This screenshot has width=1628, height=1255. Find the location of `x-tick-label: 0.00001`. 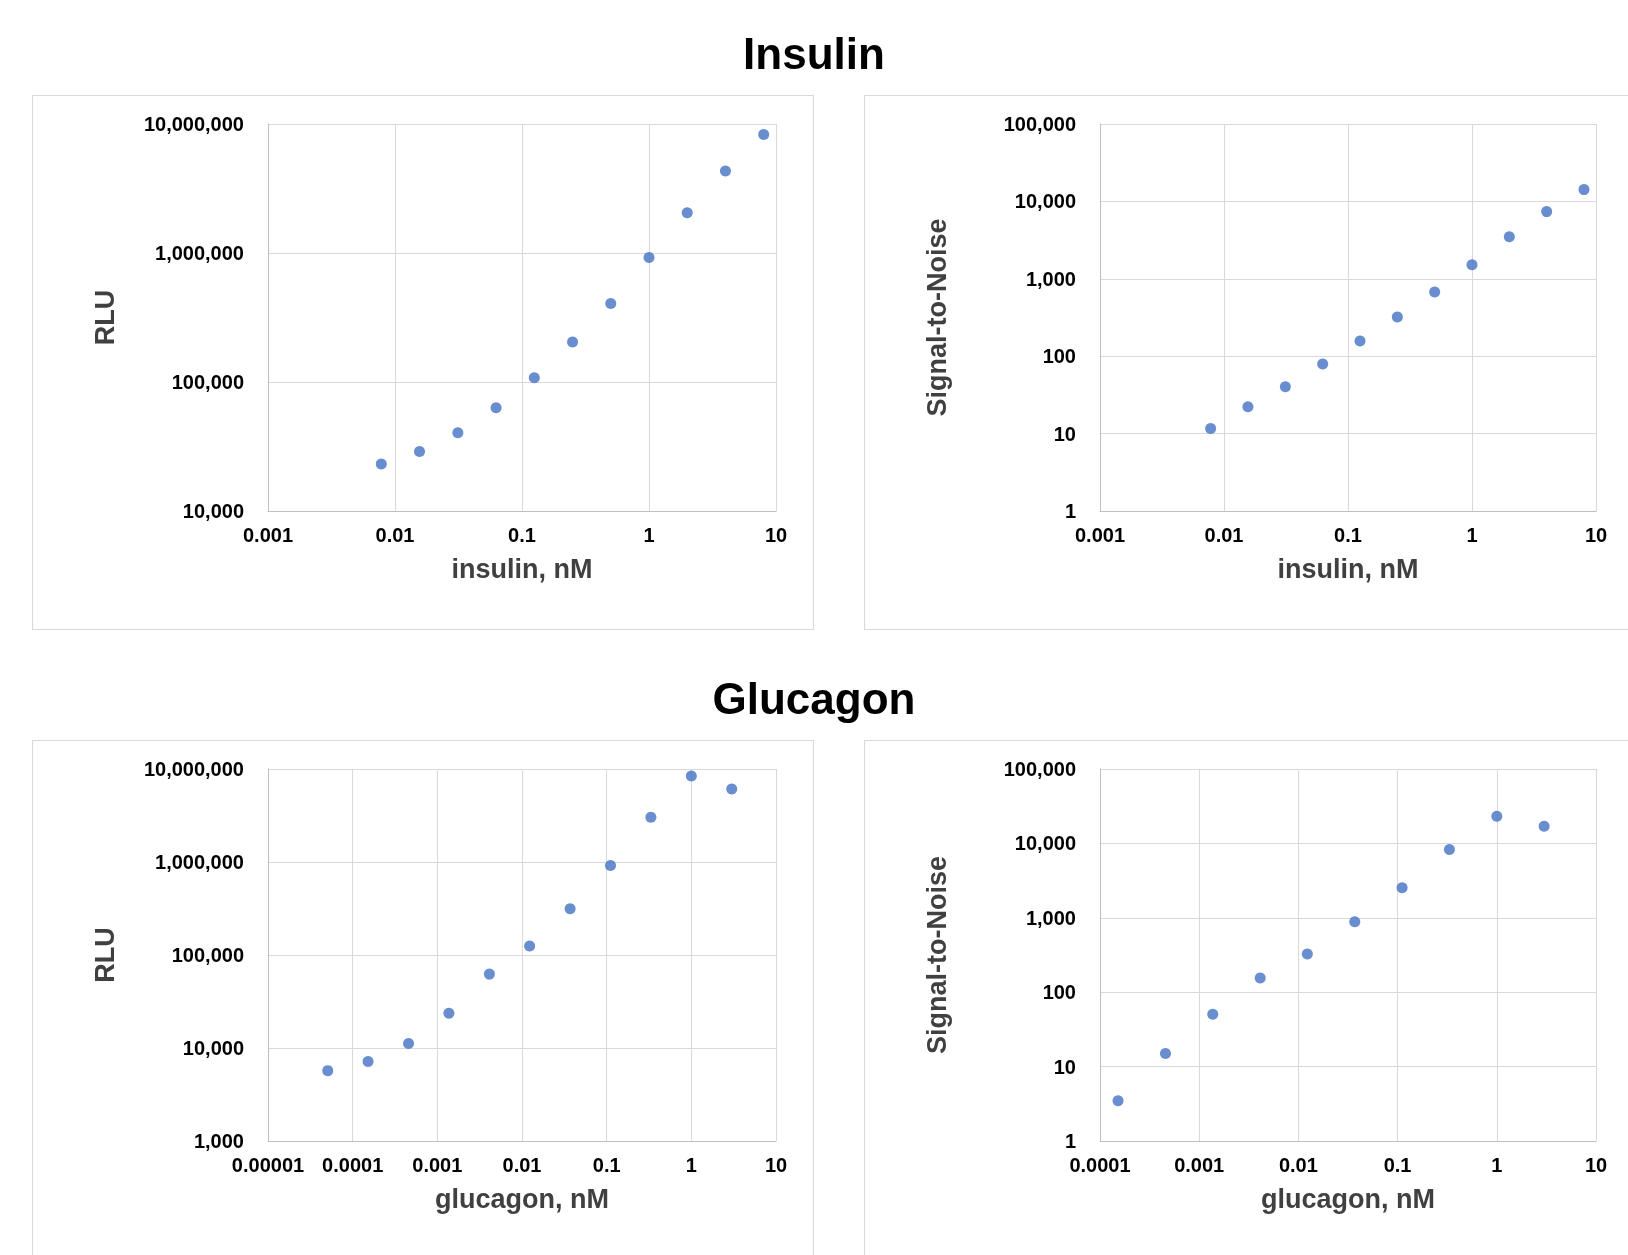

x-tick-label: 0.00001 is located at coordinates (268, 1165).